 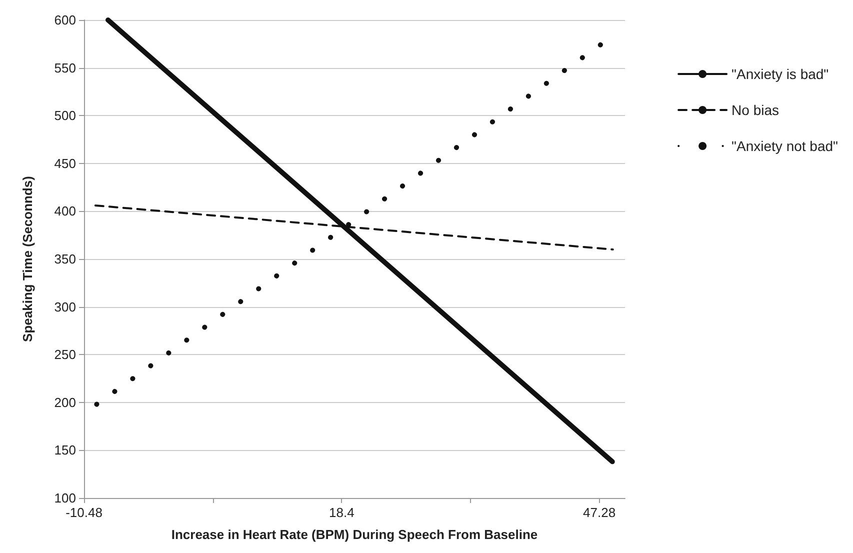 What do you see at coordinates (65, 354) in the screenshot?
I see `y-tick-label: 250` at bounding box center [65, 354].